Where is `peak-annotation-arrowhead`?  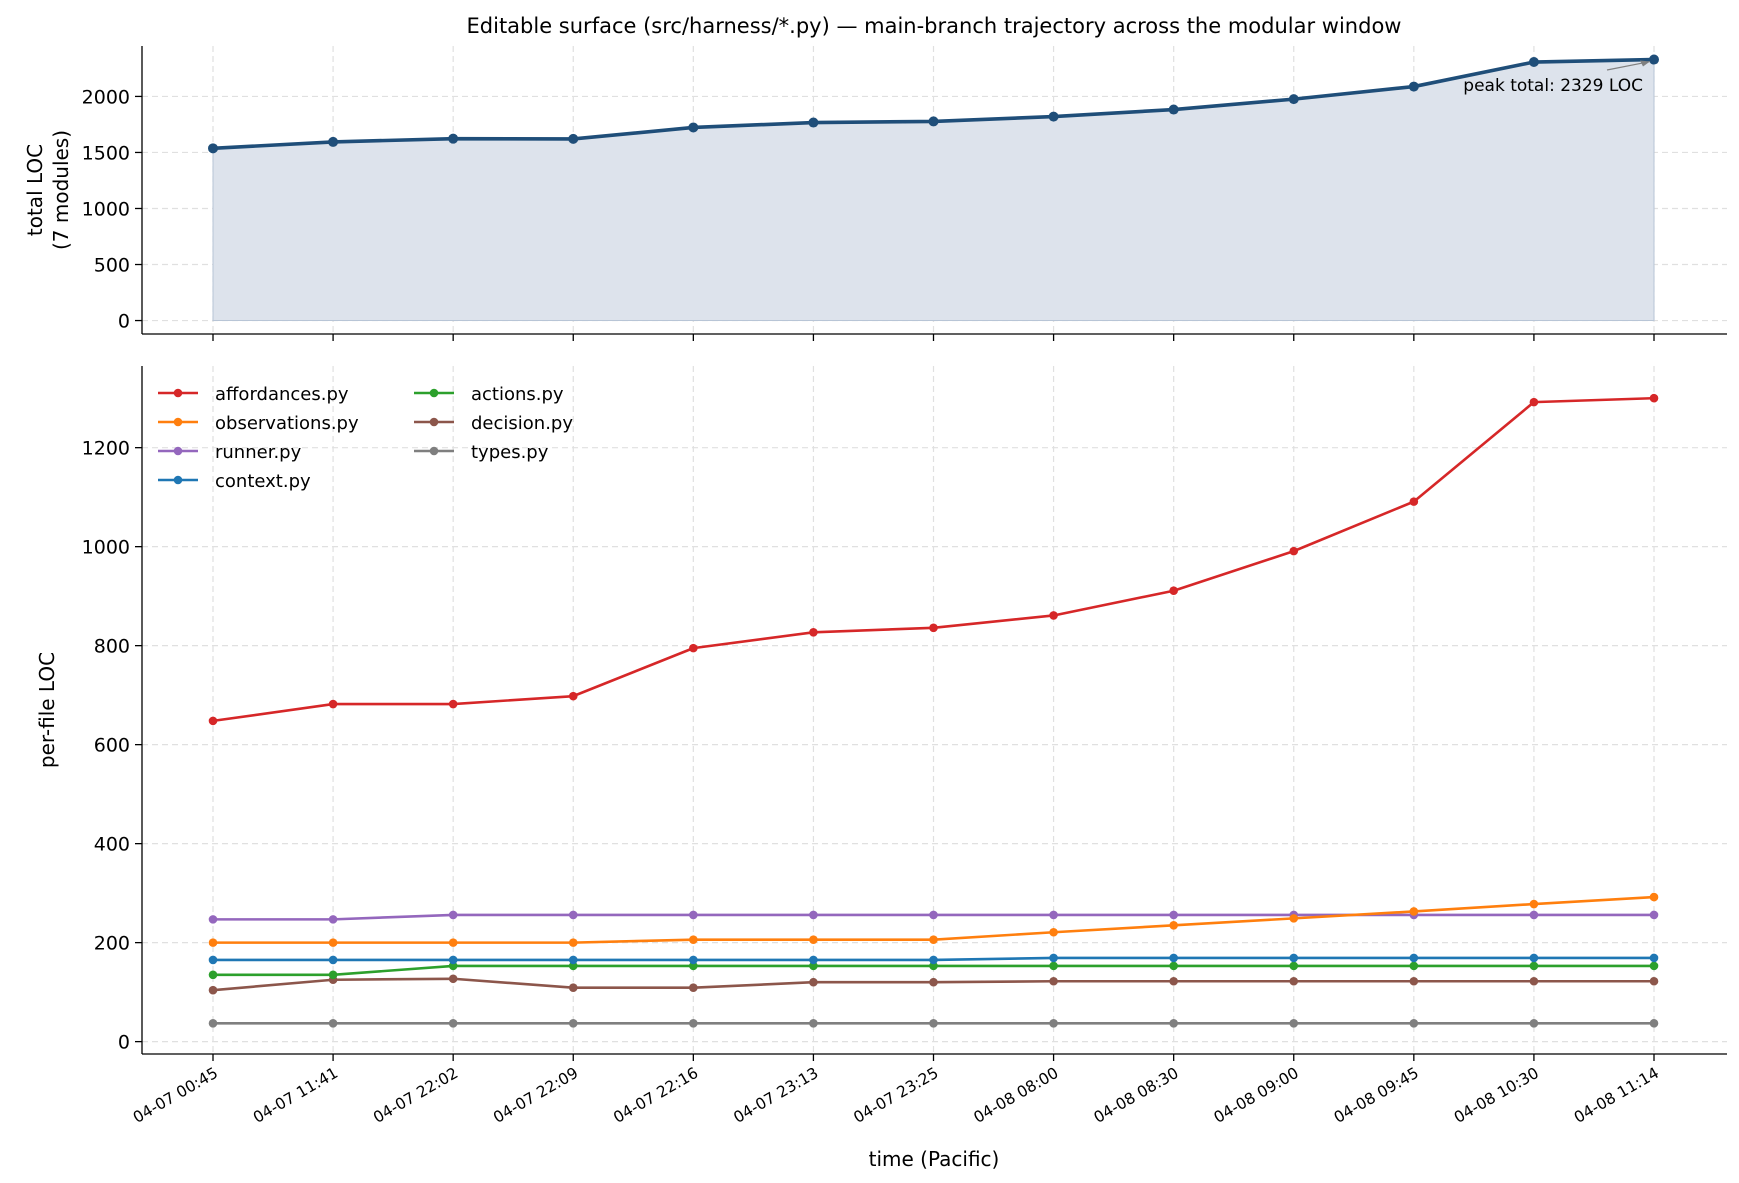 peak-annotation-arrowhead is located at coordinates (1645, 63).